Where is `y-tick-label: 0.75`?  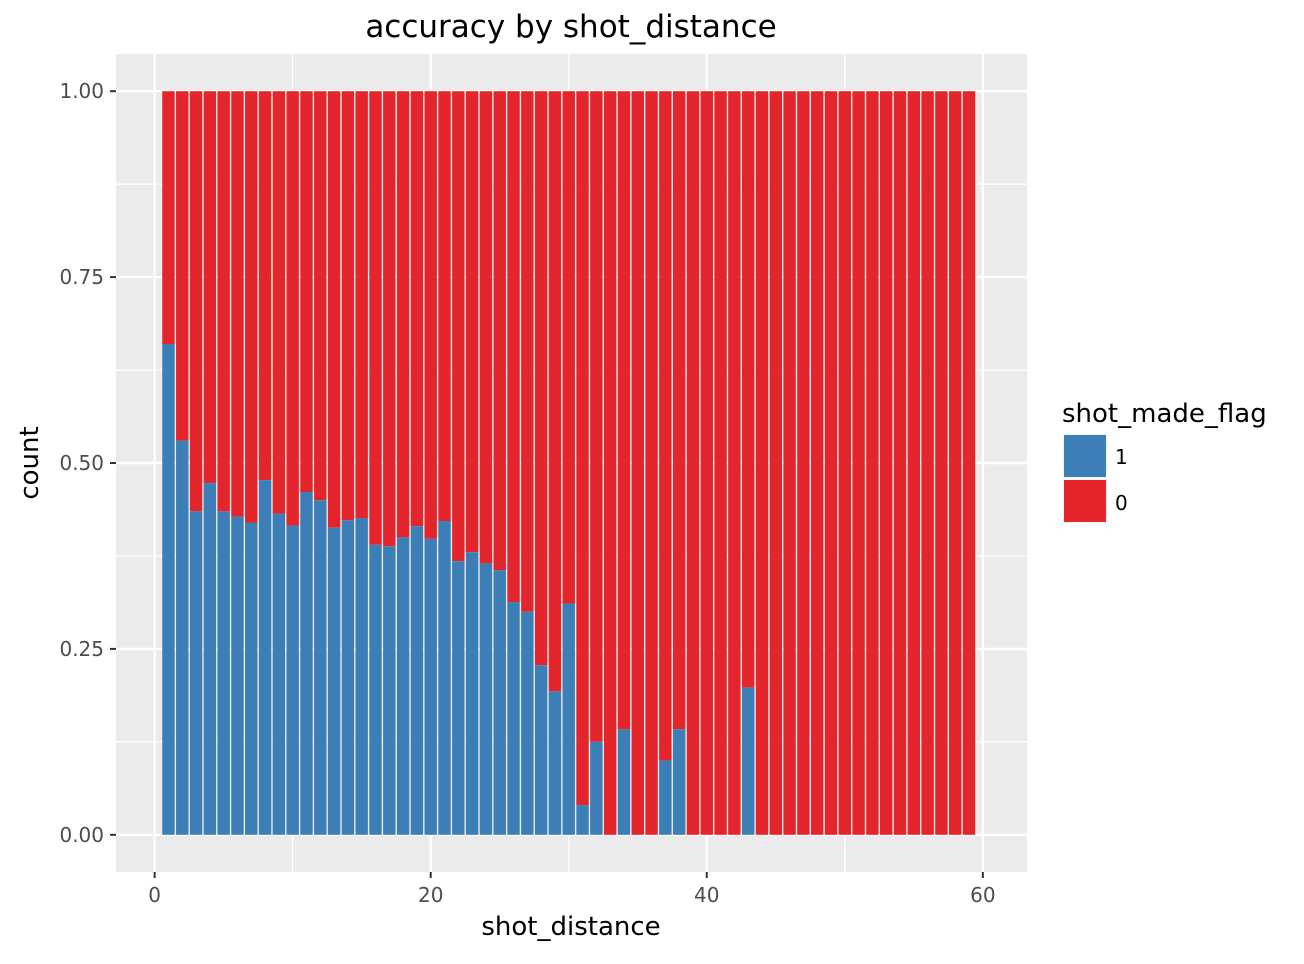
y-tick-label: 0.75 is located at coordinates (81, 277).